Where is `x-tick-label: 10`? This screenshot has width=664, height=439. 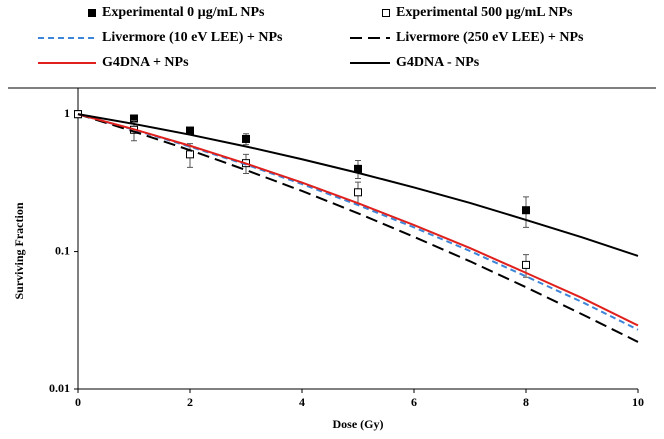
x-tick-label: 10 is located at coordinates (638, 402).